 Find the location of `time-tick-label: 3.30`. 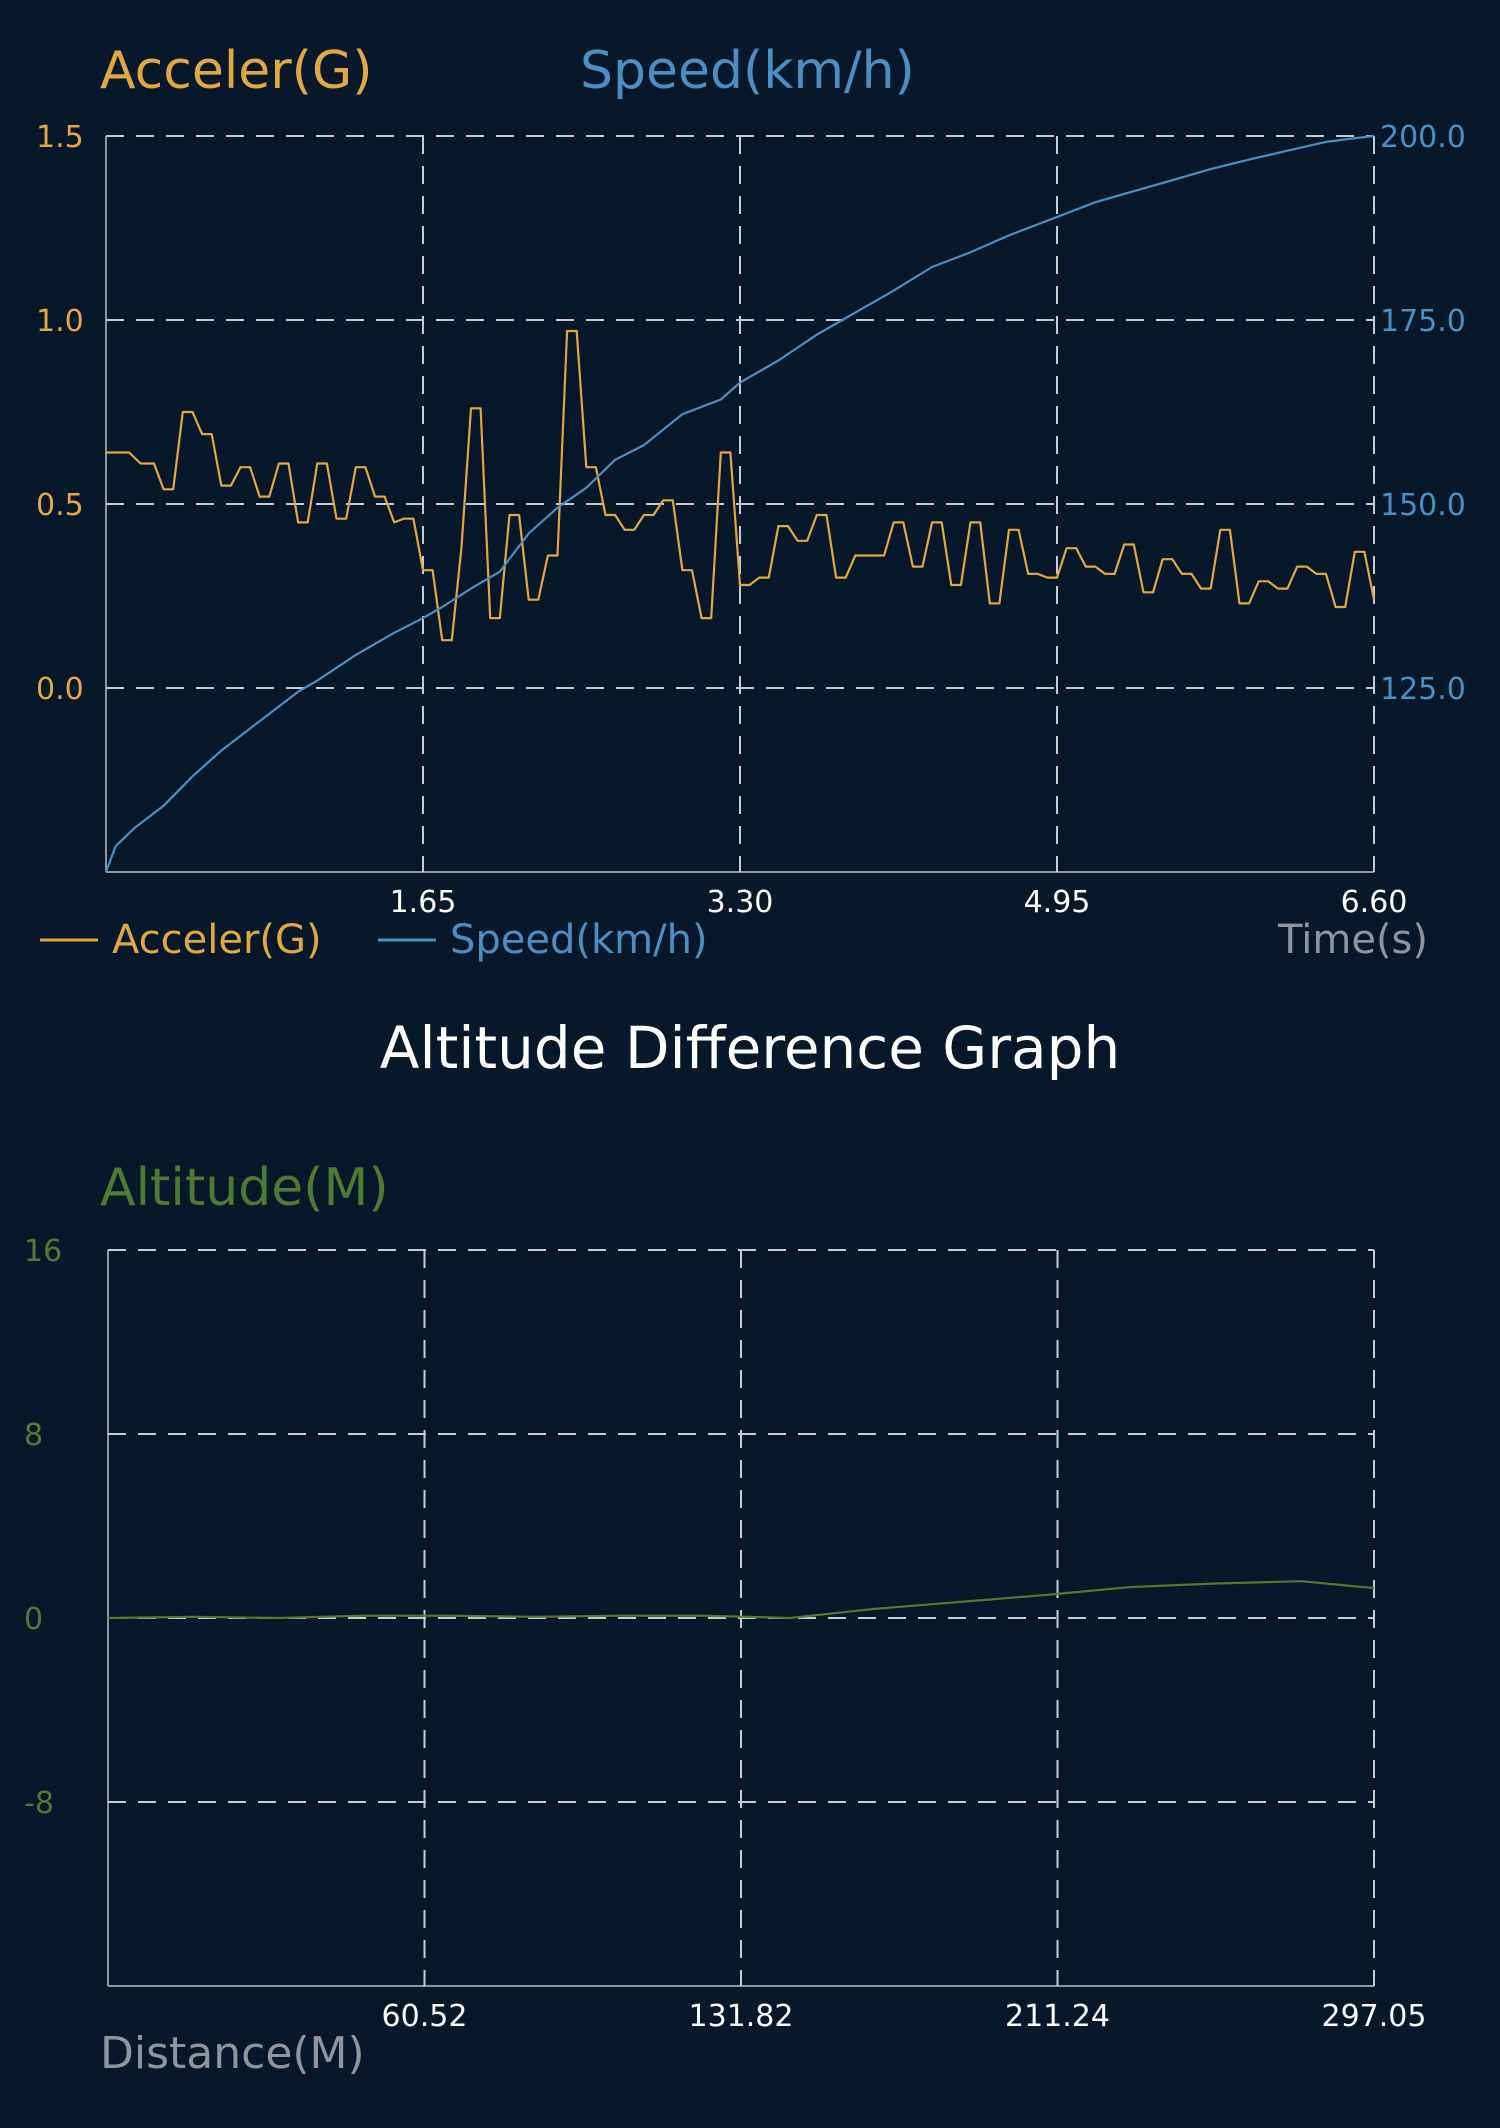

time-tick-label: 3.30 is located at coordinates (740, 902).